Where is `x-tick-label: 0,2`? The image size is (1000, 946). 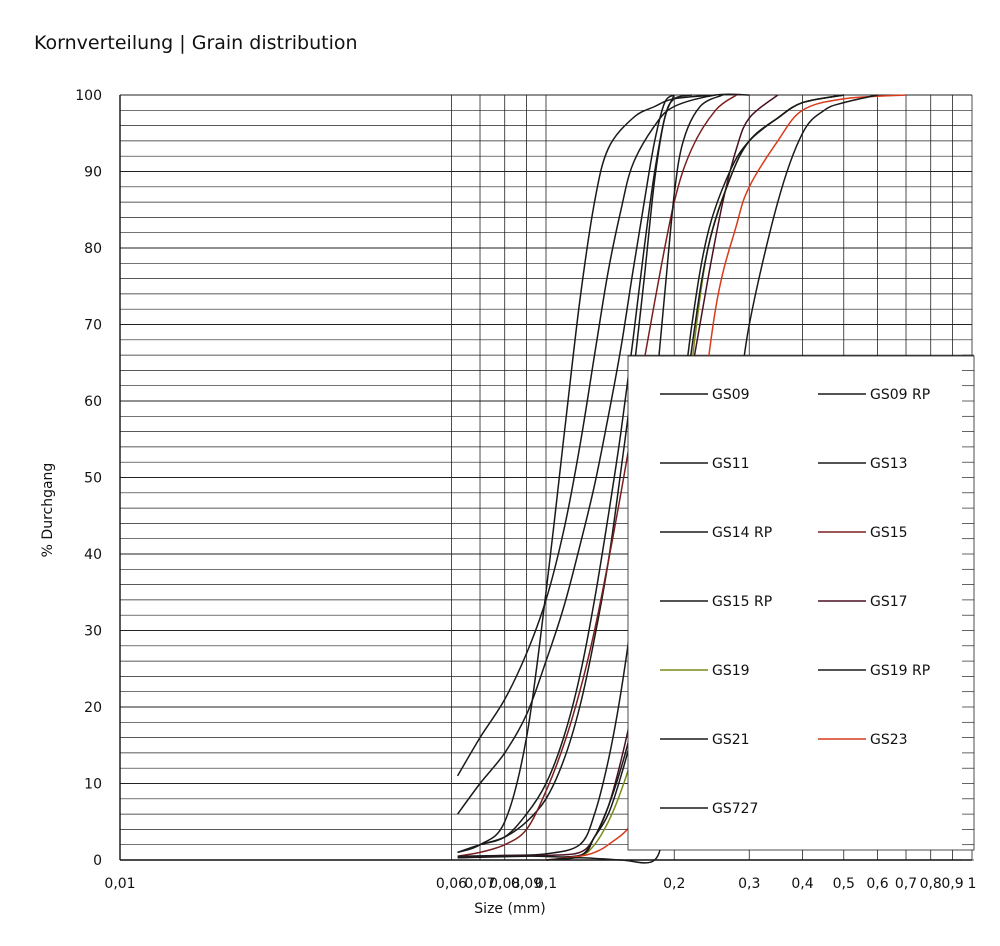
x-tick-label: 0,2 is located at coordinates (674, 884).